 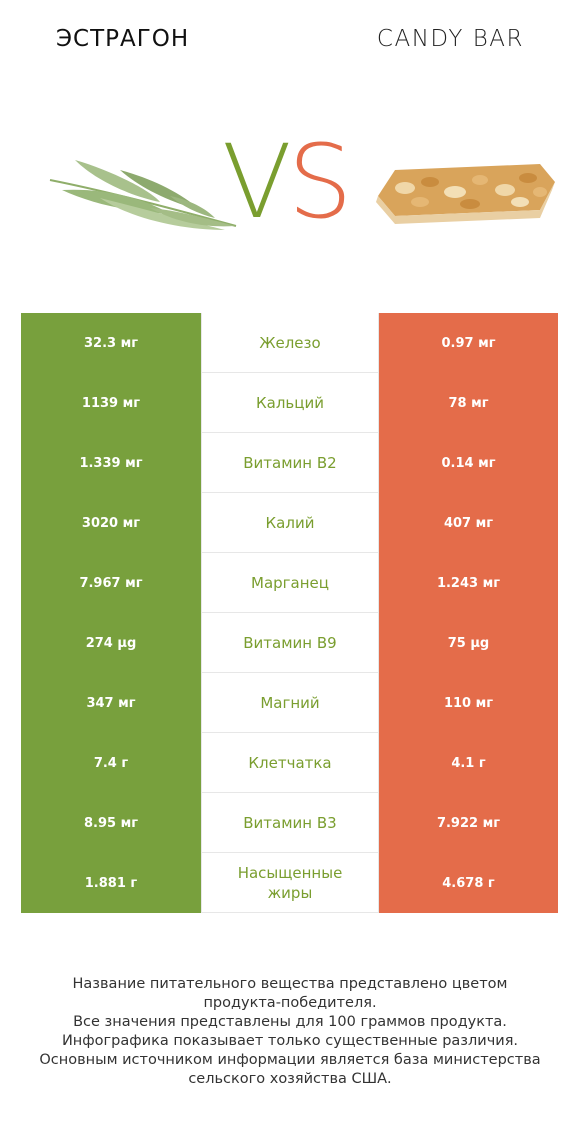 I want to click on hero-illustration, so click(x=302, y=195).